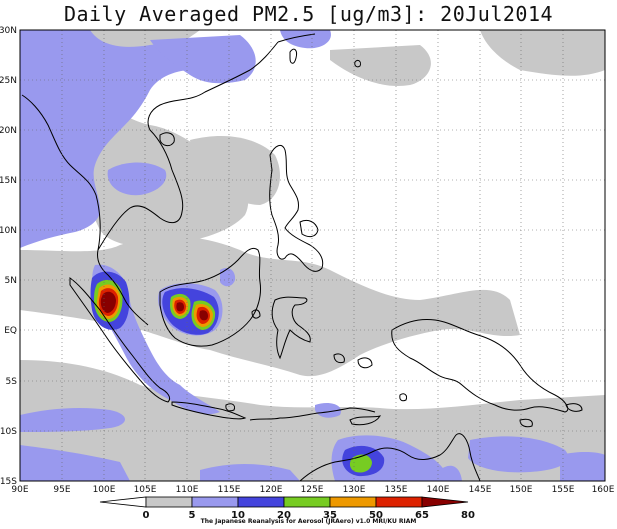 The width and height of the screenshot is (617, 529). I want to click on lat-tick: 10N, so click(8, 231).